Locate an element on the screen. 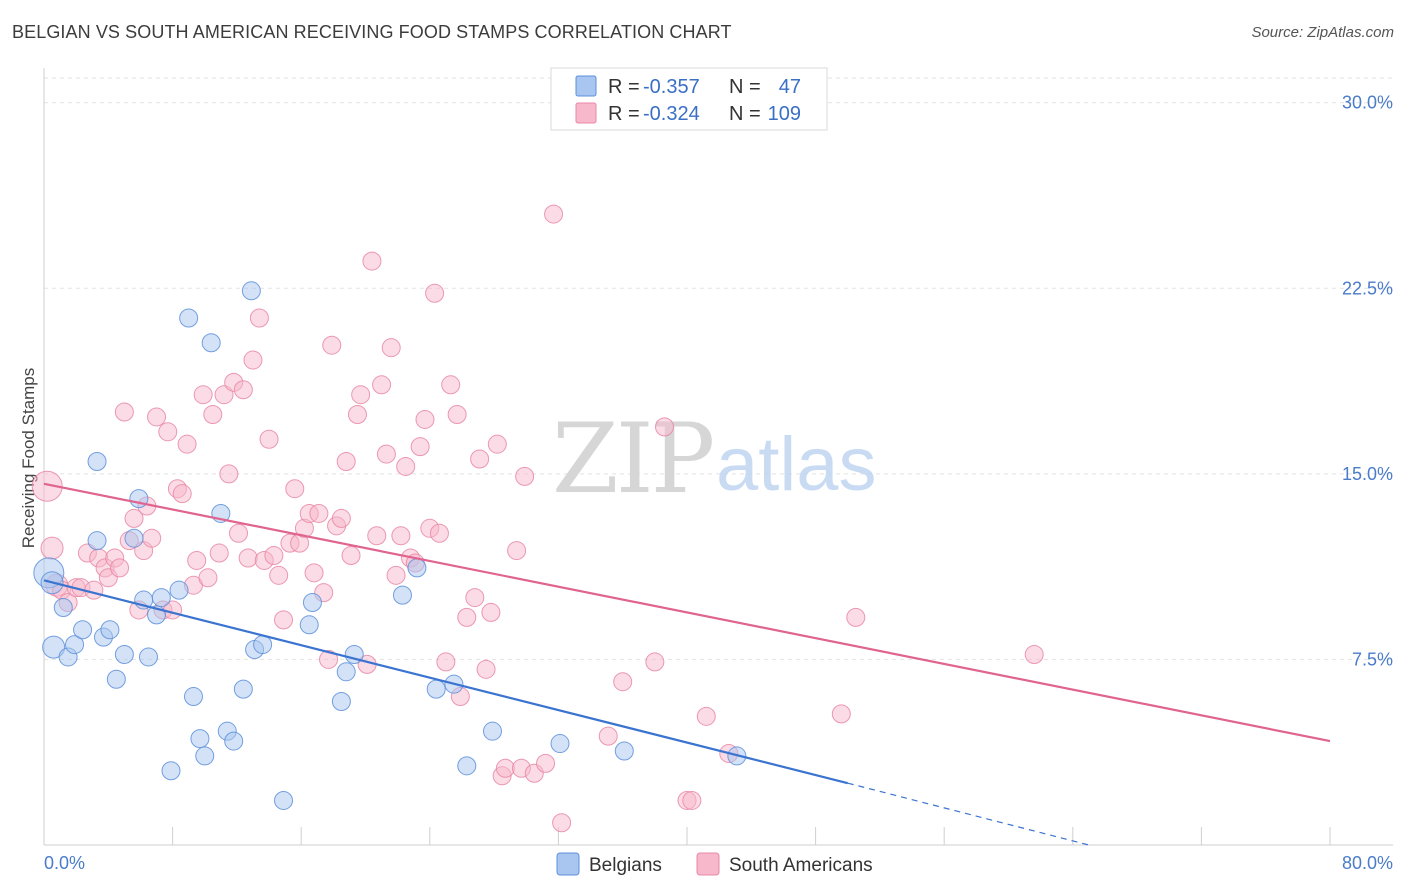  x-tick-label-min: 0.0% is located at coordinates (64, 863).